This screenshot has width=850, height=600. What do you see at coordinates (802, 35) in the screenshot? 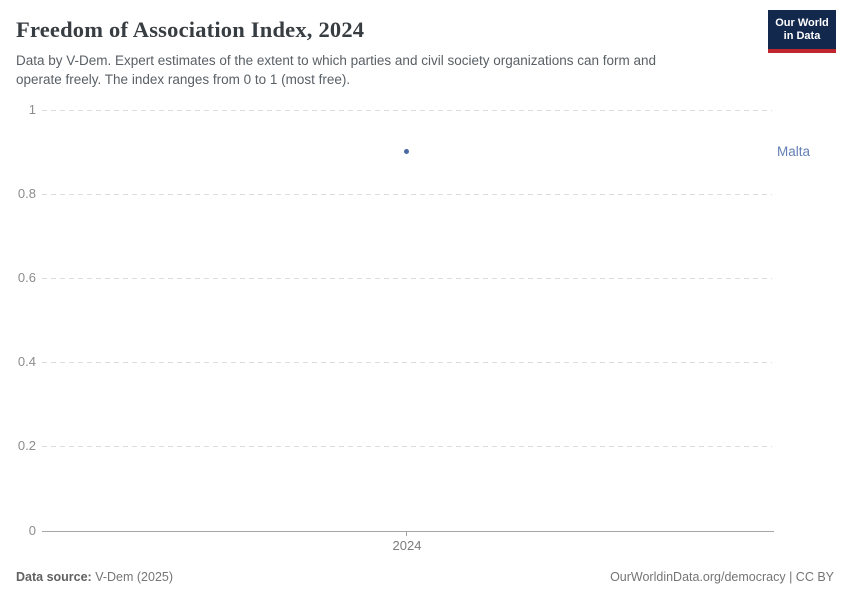
I see `owid-logo-line2: in Data` at bounding box center [802, 35].